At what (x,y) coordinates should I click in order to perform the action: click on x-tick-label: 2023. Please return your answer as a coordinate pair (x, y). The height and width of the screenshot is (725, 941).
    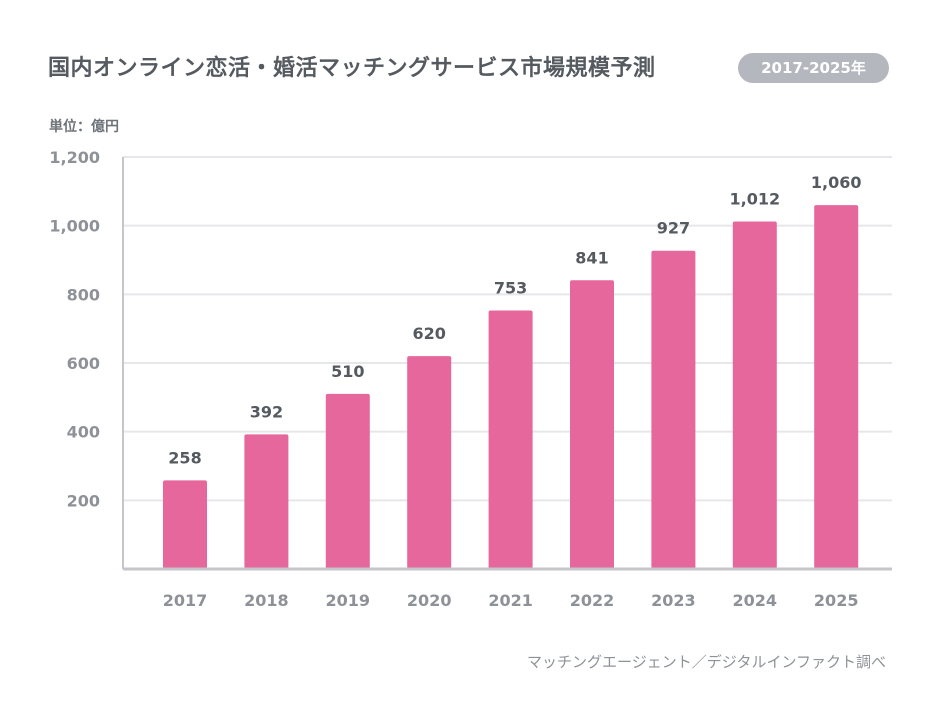
    Looking at the image, I should click on (673, 600).